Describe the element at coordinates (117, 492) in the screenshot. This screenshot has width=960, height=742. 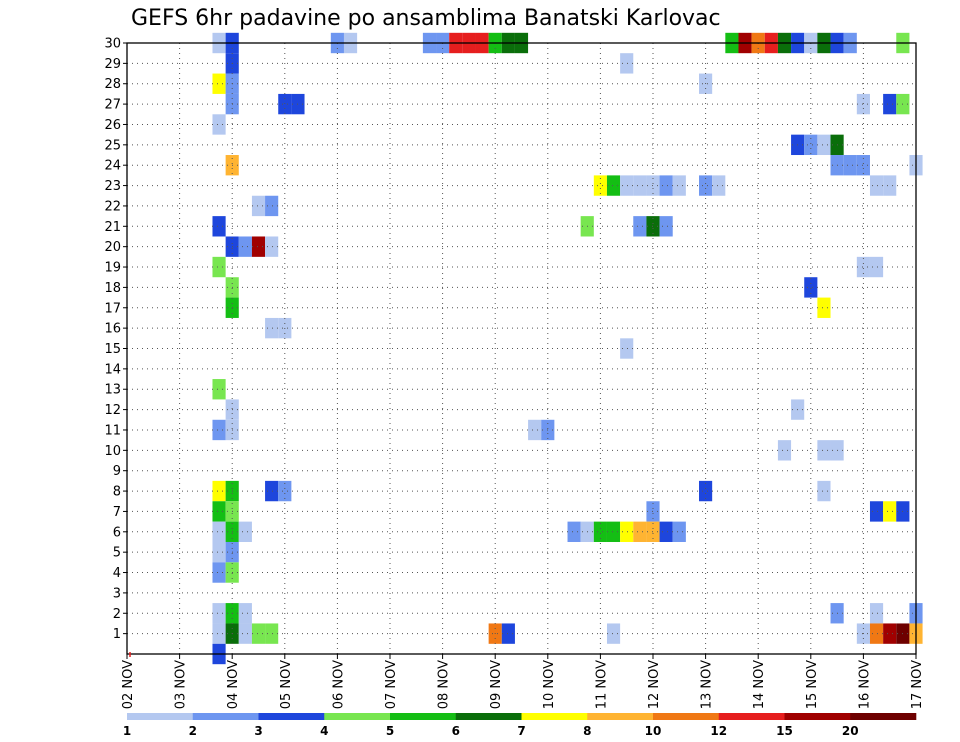
I see `y-tick-label: 8` at that location.